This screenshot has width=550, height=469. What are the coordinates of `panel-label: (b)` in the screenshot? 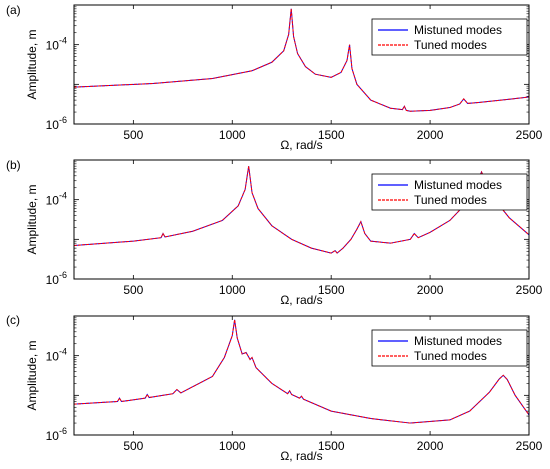 It's located at (13, 165).